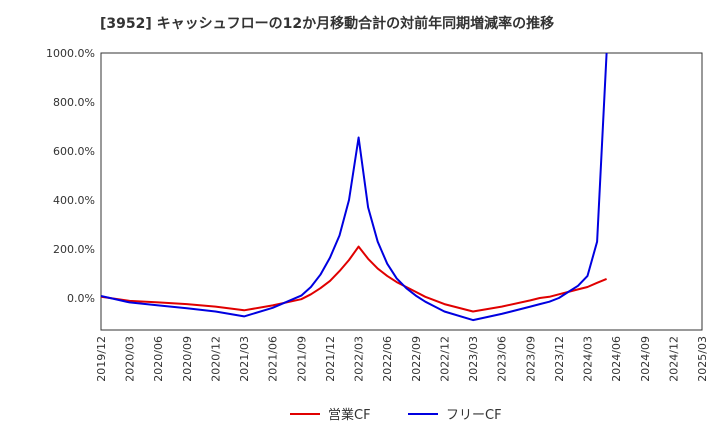 This screenshot has width=720, height=444. What do you see at coordinates (215, 359) in the screenshot?
I see `x-tick-label: 2020/12` at bounding box center [215, 359].